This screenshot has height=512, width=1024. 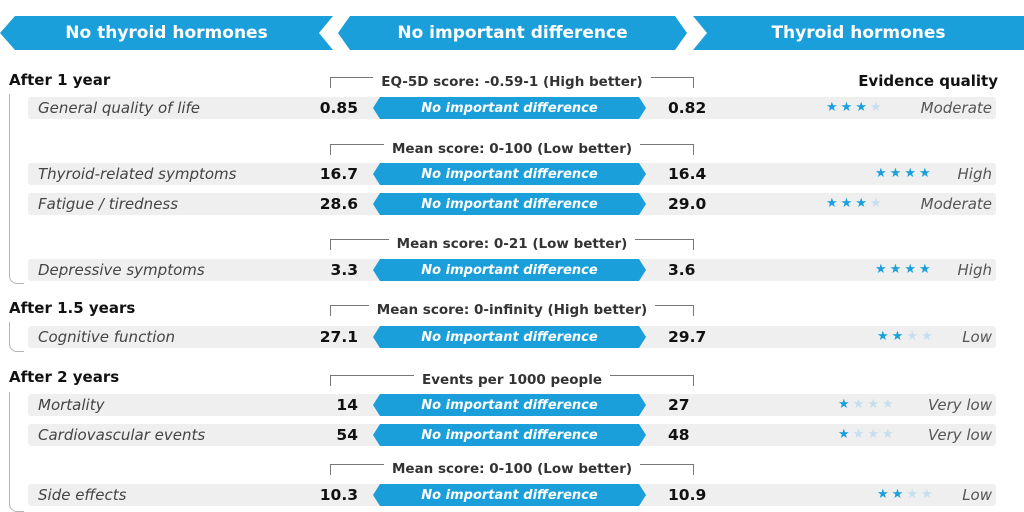 I want to click on value-thyroid-hormones: 3.6, so click(x=682, y=270).